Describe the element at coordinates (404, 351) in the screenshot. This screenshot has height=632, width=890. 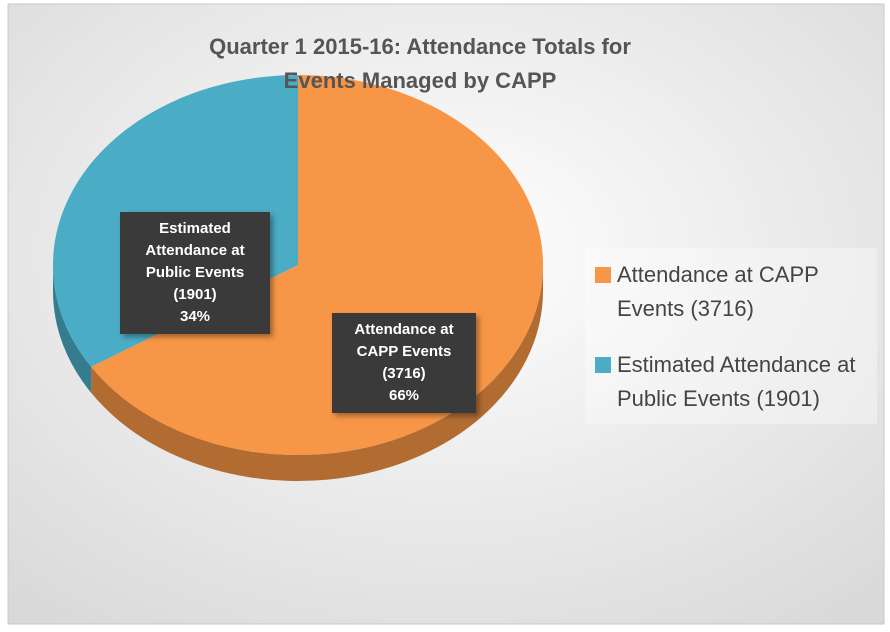
I see `data-label-category: Attendance at CAPP Events (3716)` at that location.